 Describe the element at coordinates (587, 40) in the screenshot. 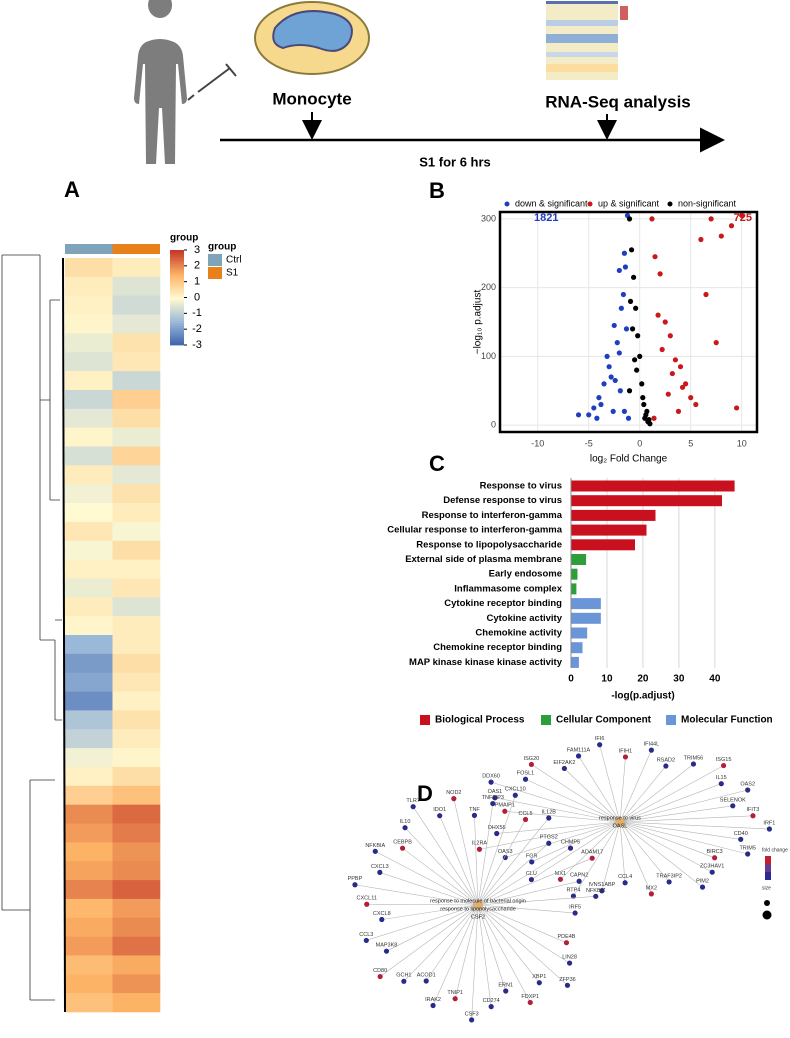

I see `mini-heatmap` at that location.